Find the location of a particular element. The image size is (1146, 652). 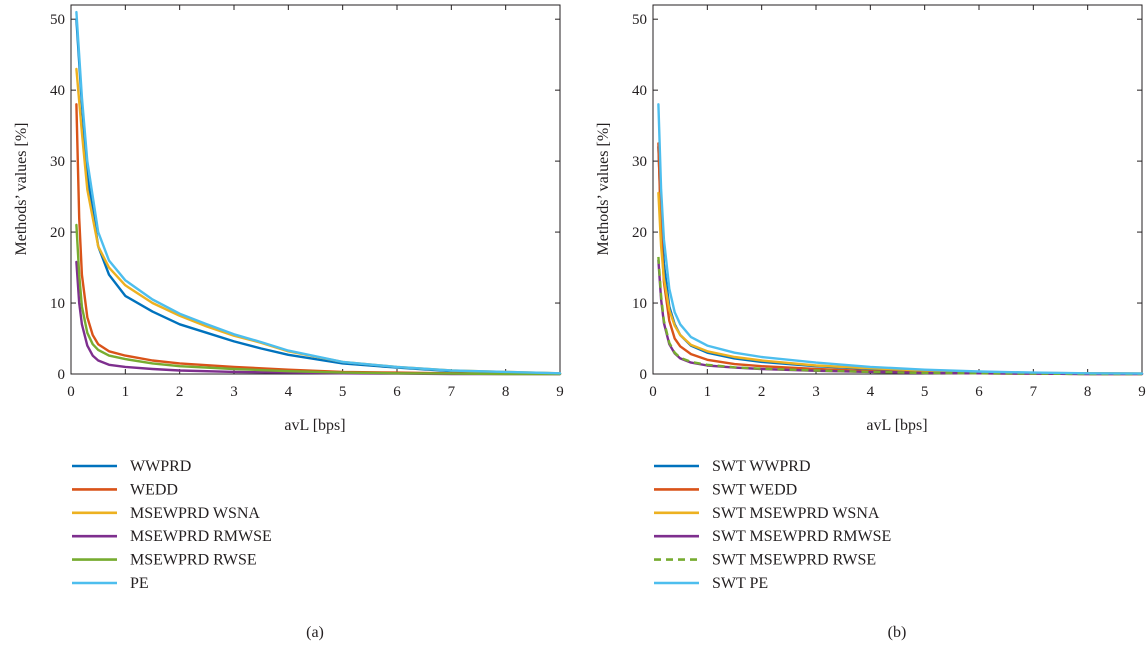

legend-label: SWT WEDD is located at coordinates (754, 489).